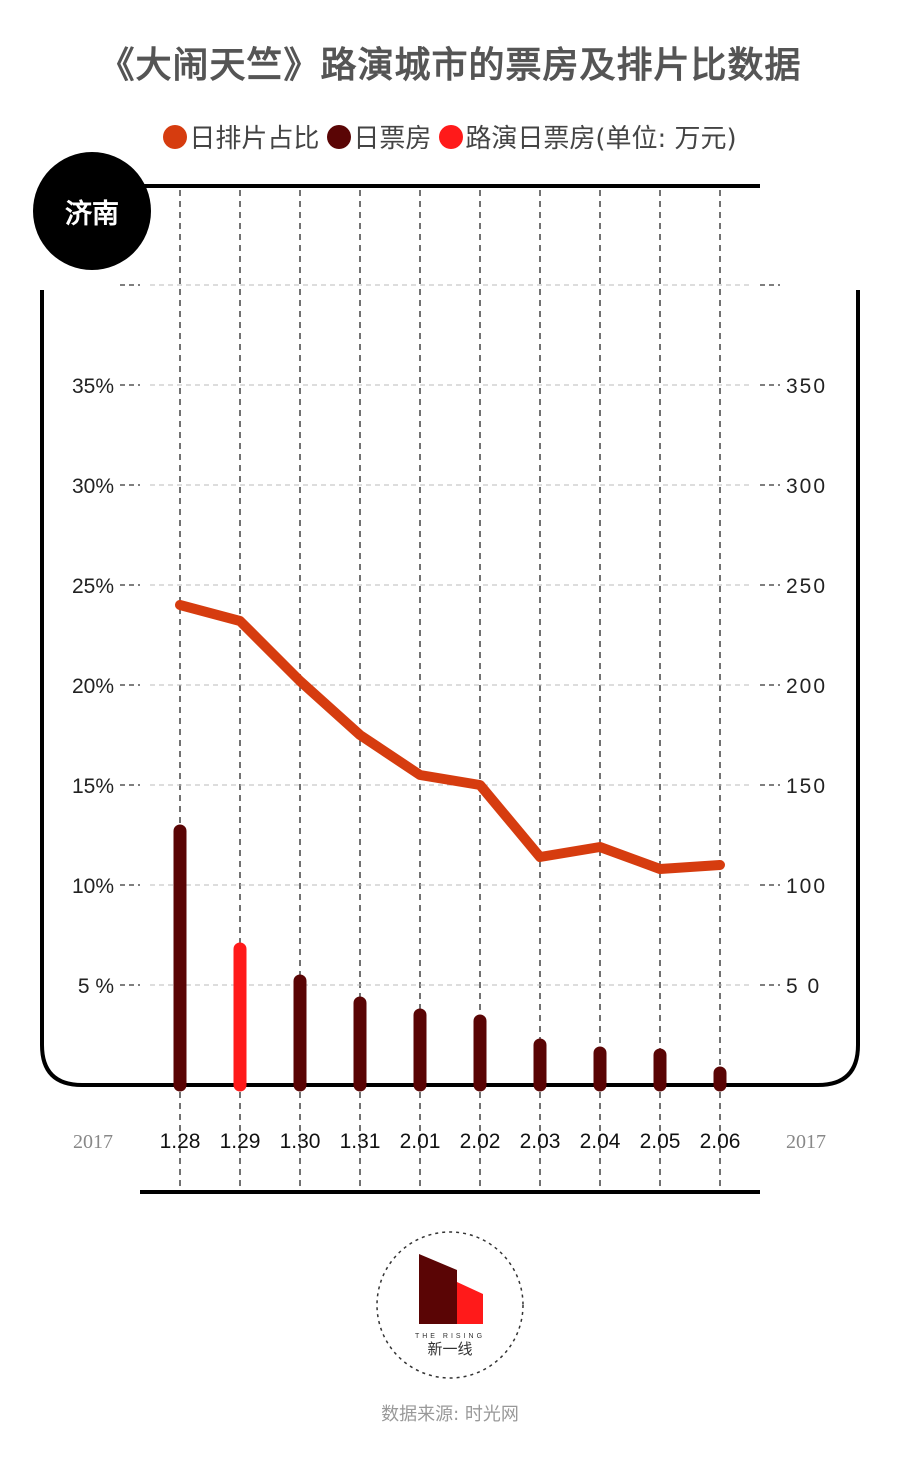  Describe the element at coordinates (450, 1414) in the screenshot. I see `data-source: 数据来源: 时光网` at that location.